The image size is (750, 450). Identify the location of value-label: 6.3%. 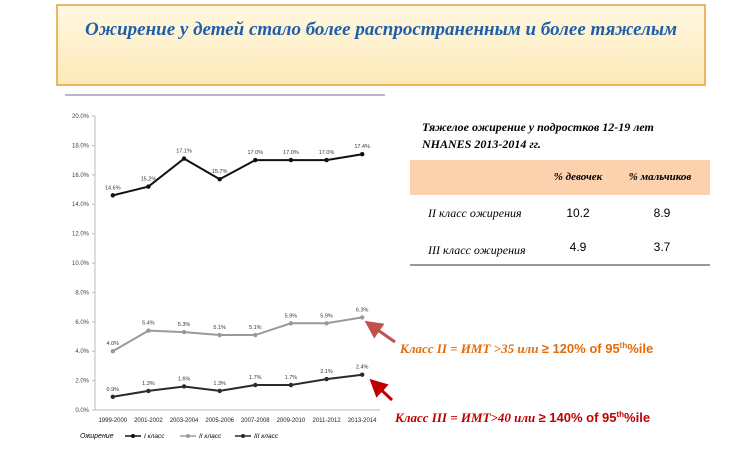
(362, 310).